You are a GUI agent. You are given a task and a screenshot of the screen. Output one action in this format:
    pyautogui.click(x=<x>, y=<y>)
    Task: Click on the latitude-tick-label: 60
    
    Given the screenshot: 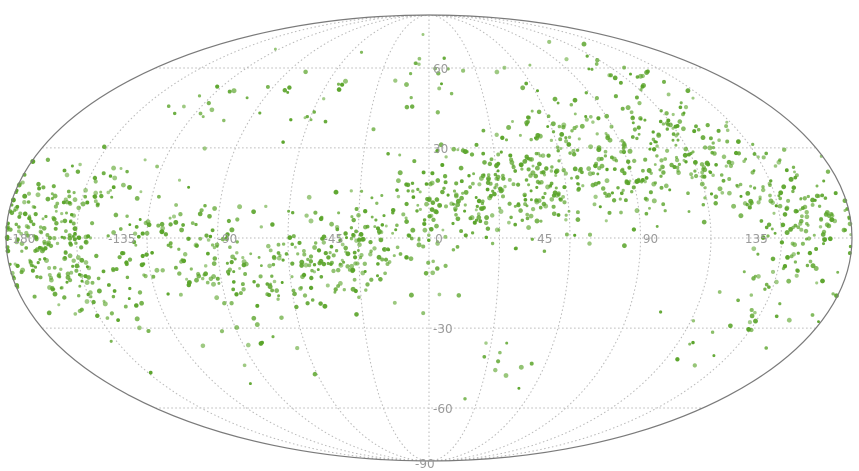 What is the action you would take?
    pyautogui.click(x=440, y=69)
    